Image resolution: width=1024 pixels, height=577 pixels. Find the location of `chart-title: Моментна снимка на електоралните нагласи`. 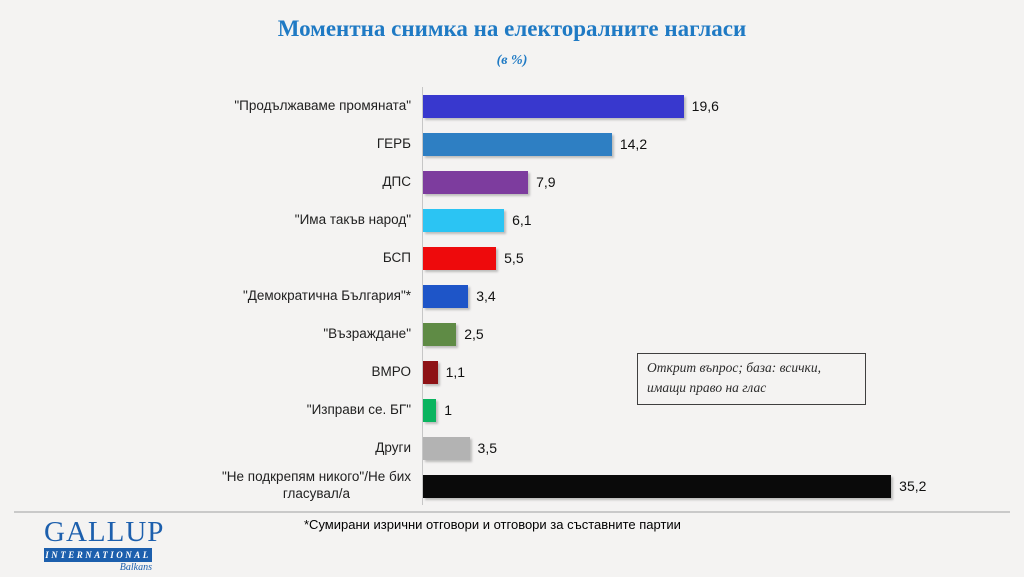

chart-title: Моментна снимка на електоралните нагласи is located at coordinates (512, 28).